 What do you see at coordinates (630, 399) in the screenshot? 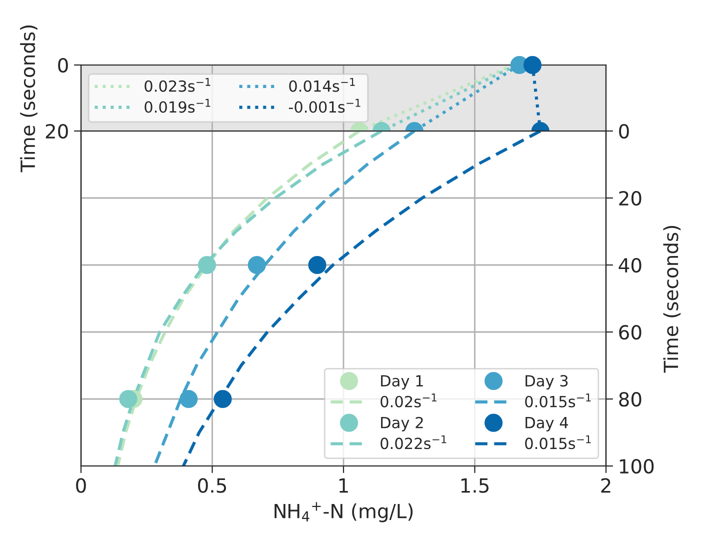
I see `y2-tick-label: 80` at bounding box center [630, 399].